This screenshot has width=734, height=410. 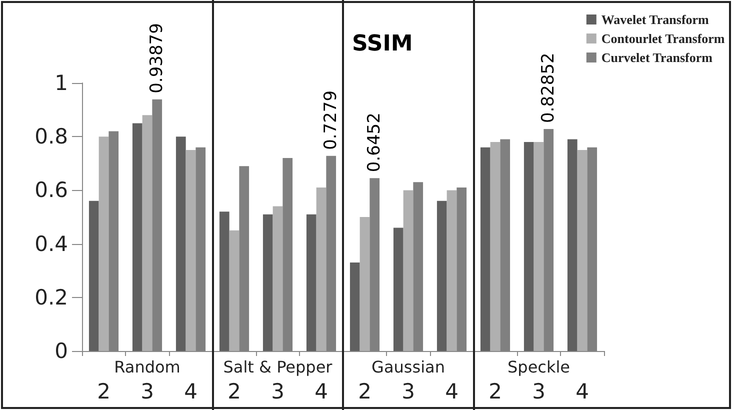 What do you see at coordinates (548, 87) in the screenshot?
I see `data-label: 0.82852` at bounding box center [548, 87].